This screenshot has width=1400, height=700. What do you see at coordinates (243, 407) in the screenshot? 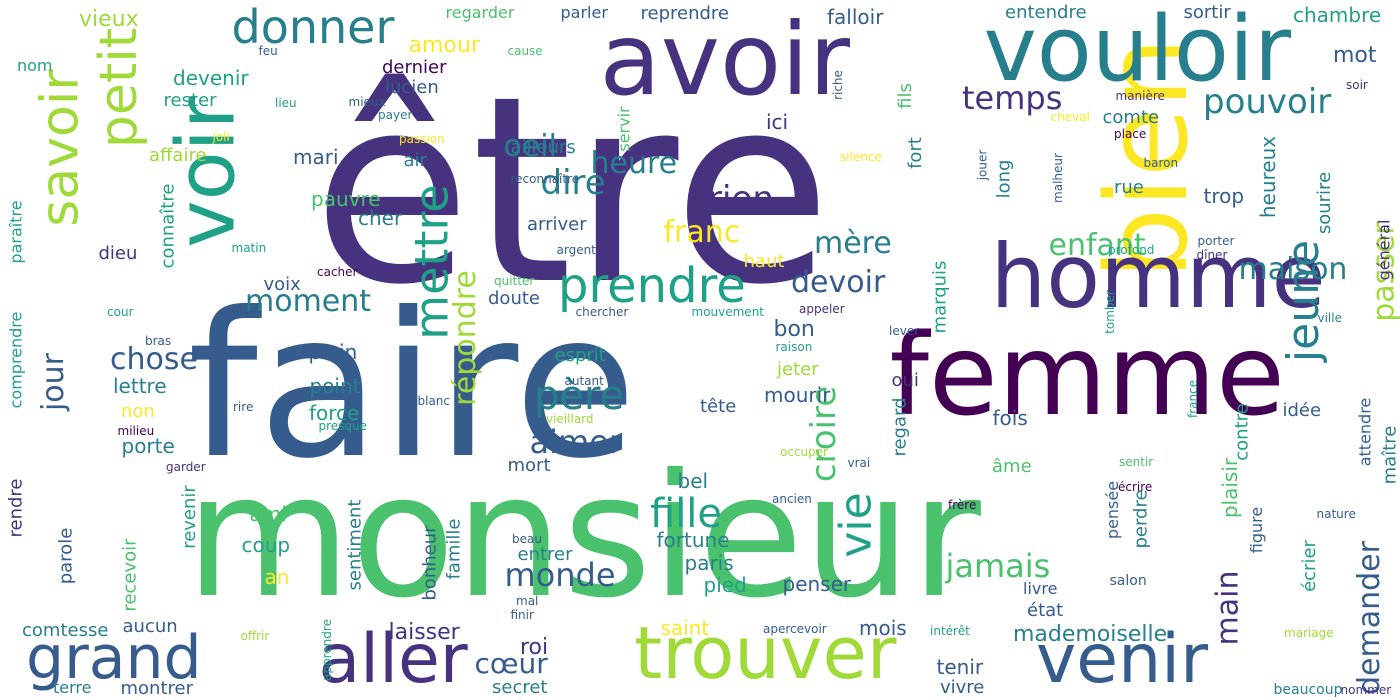
I see `word: rire` at bounding box center [243, 407].